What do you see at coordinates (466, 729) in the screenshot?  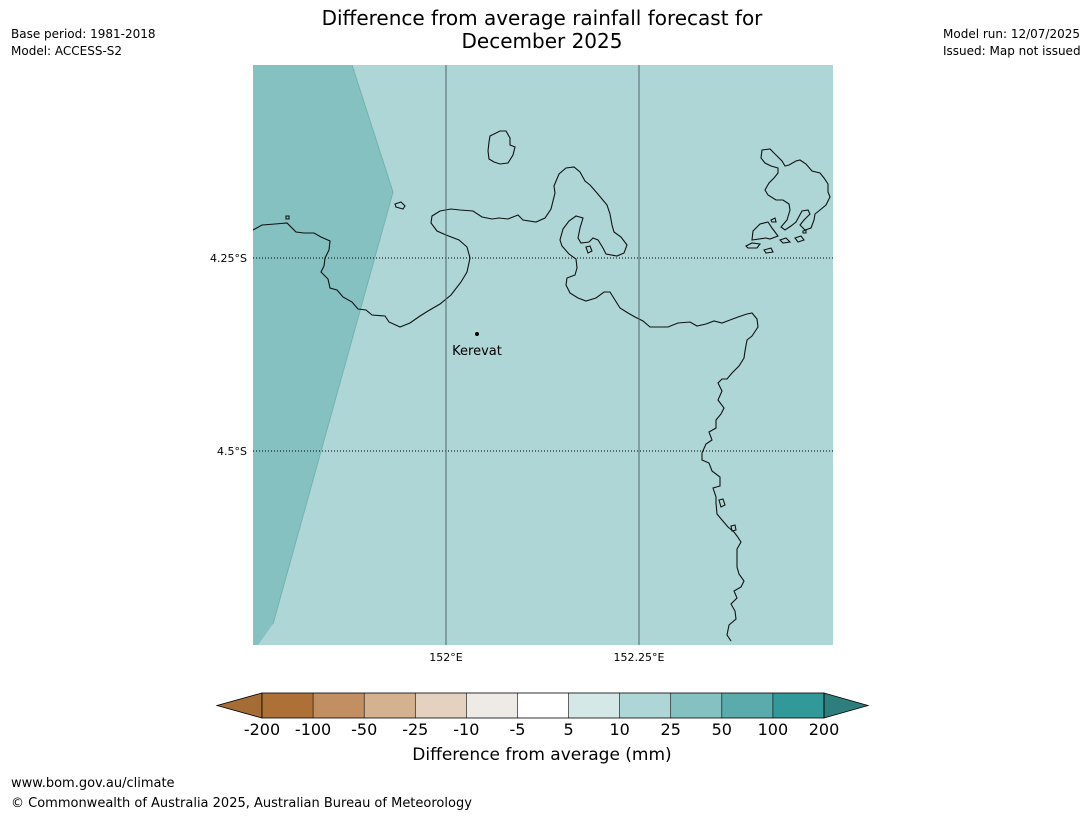 I see `colorbar-tick-label: -10` at bounding box center [466, 729].